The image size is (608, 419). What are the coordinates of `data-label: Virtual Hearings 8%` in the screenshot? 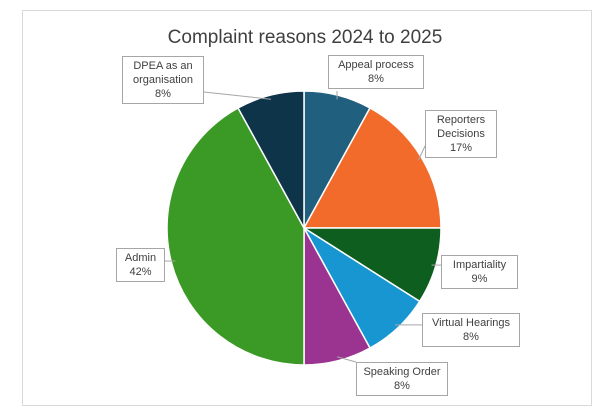 It's located at (471, 330).